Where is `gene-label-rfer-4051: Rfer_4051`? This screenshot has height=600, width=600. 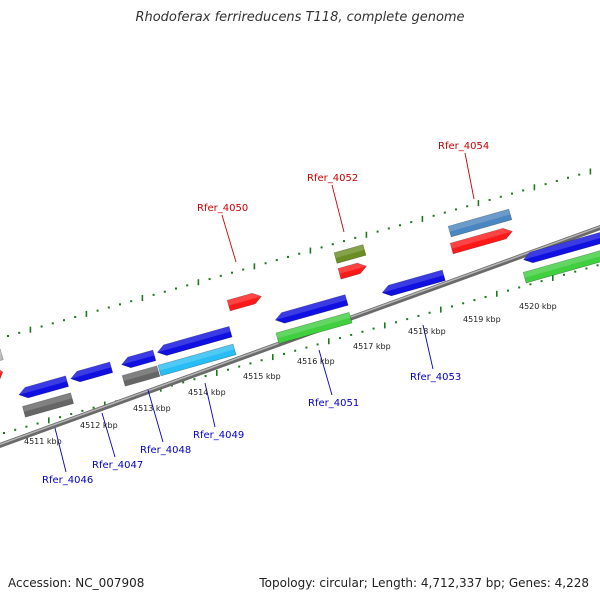 gene-label-rfer-4051: Rfer_4051 is located at coordinates (333, 403).